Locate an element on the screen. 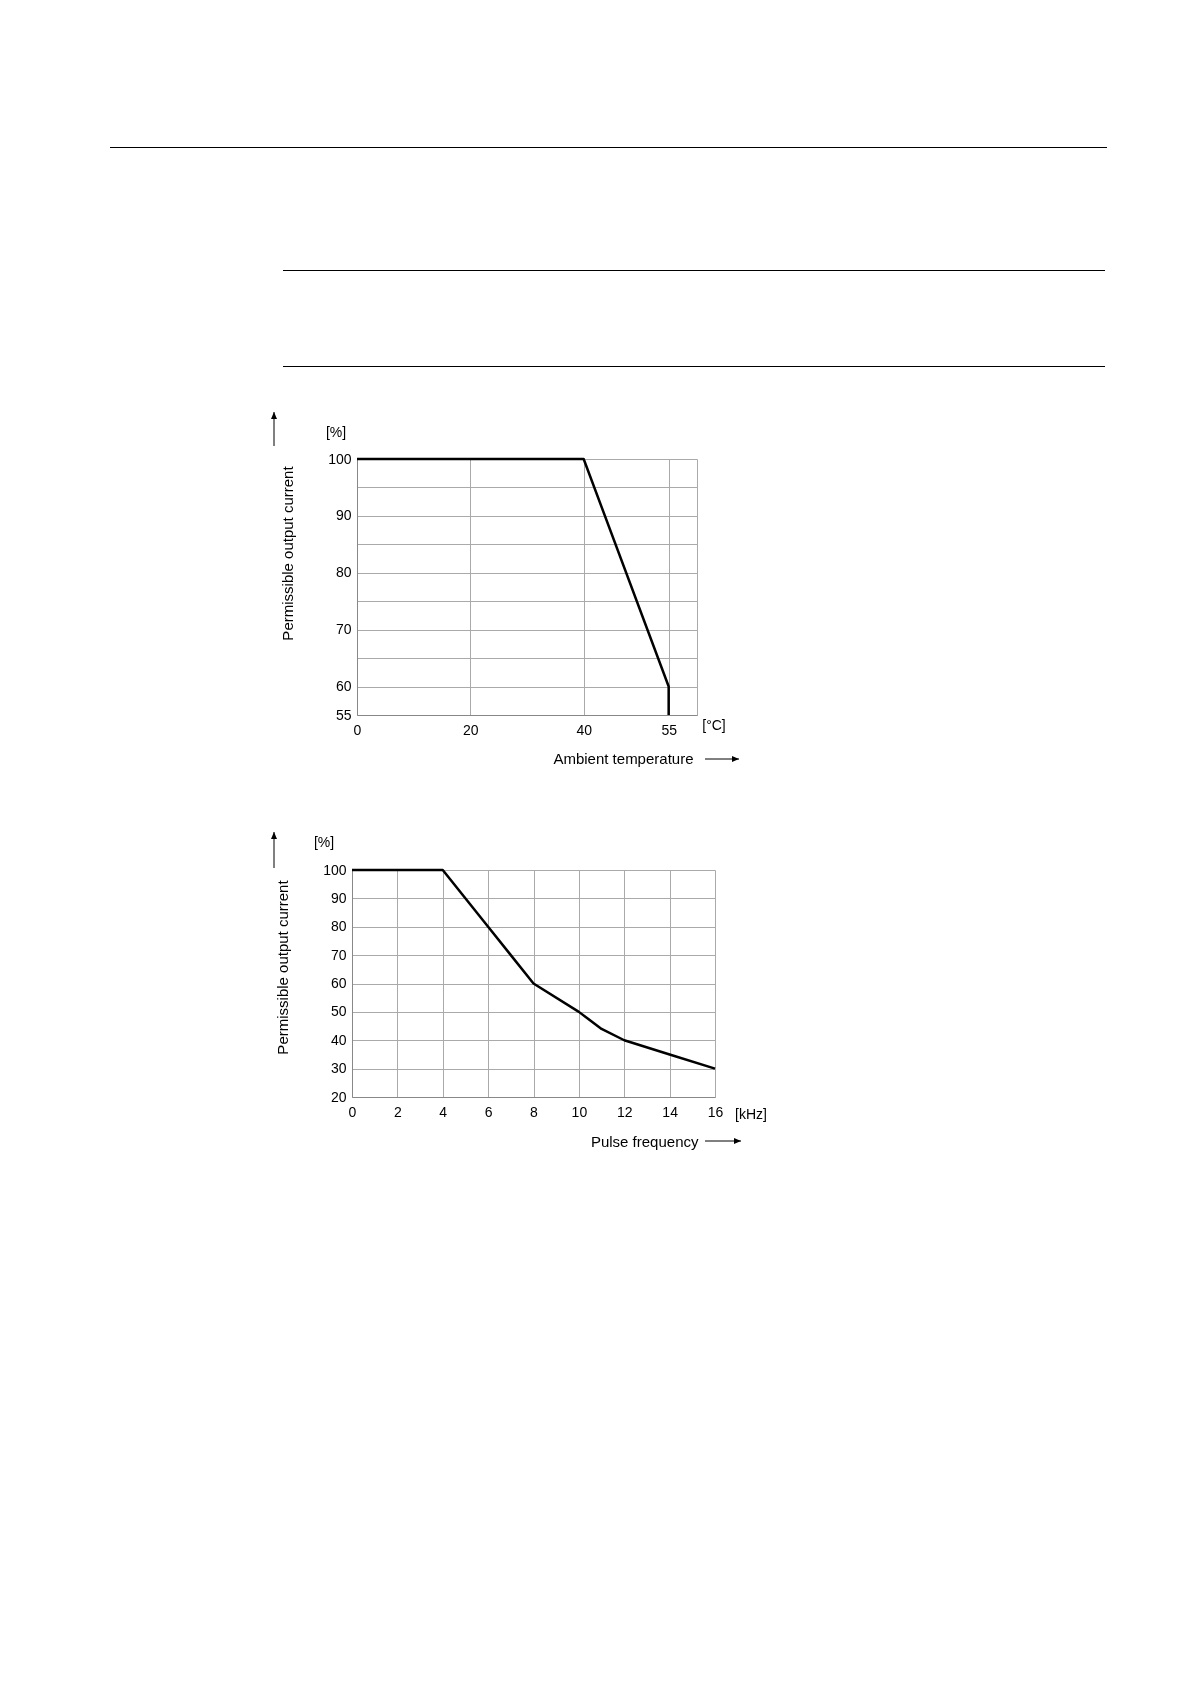 The height and width of the screenshot is (1684, 1191). x-tick-label: 55 is located at coordinates (669, 729).